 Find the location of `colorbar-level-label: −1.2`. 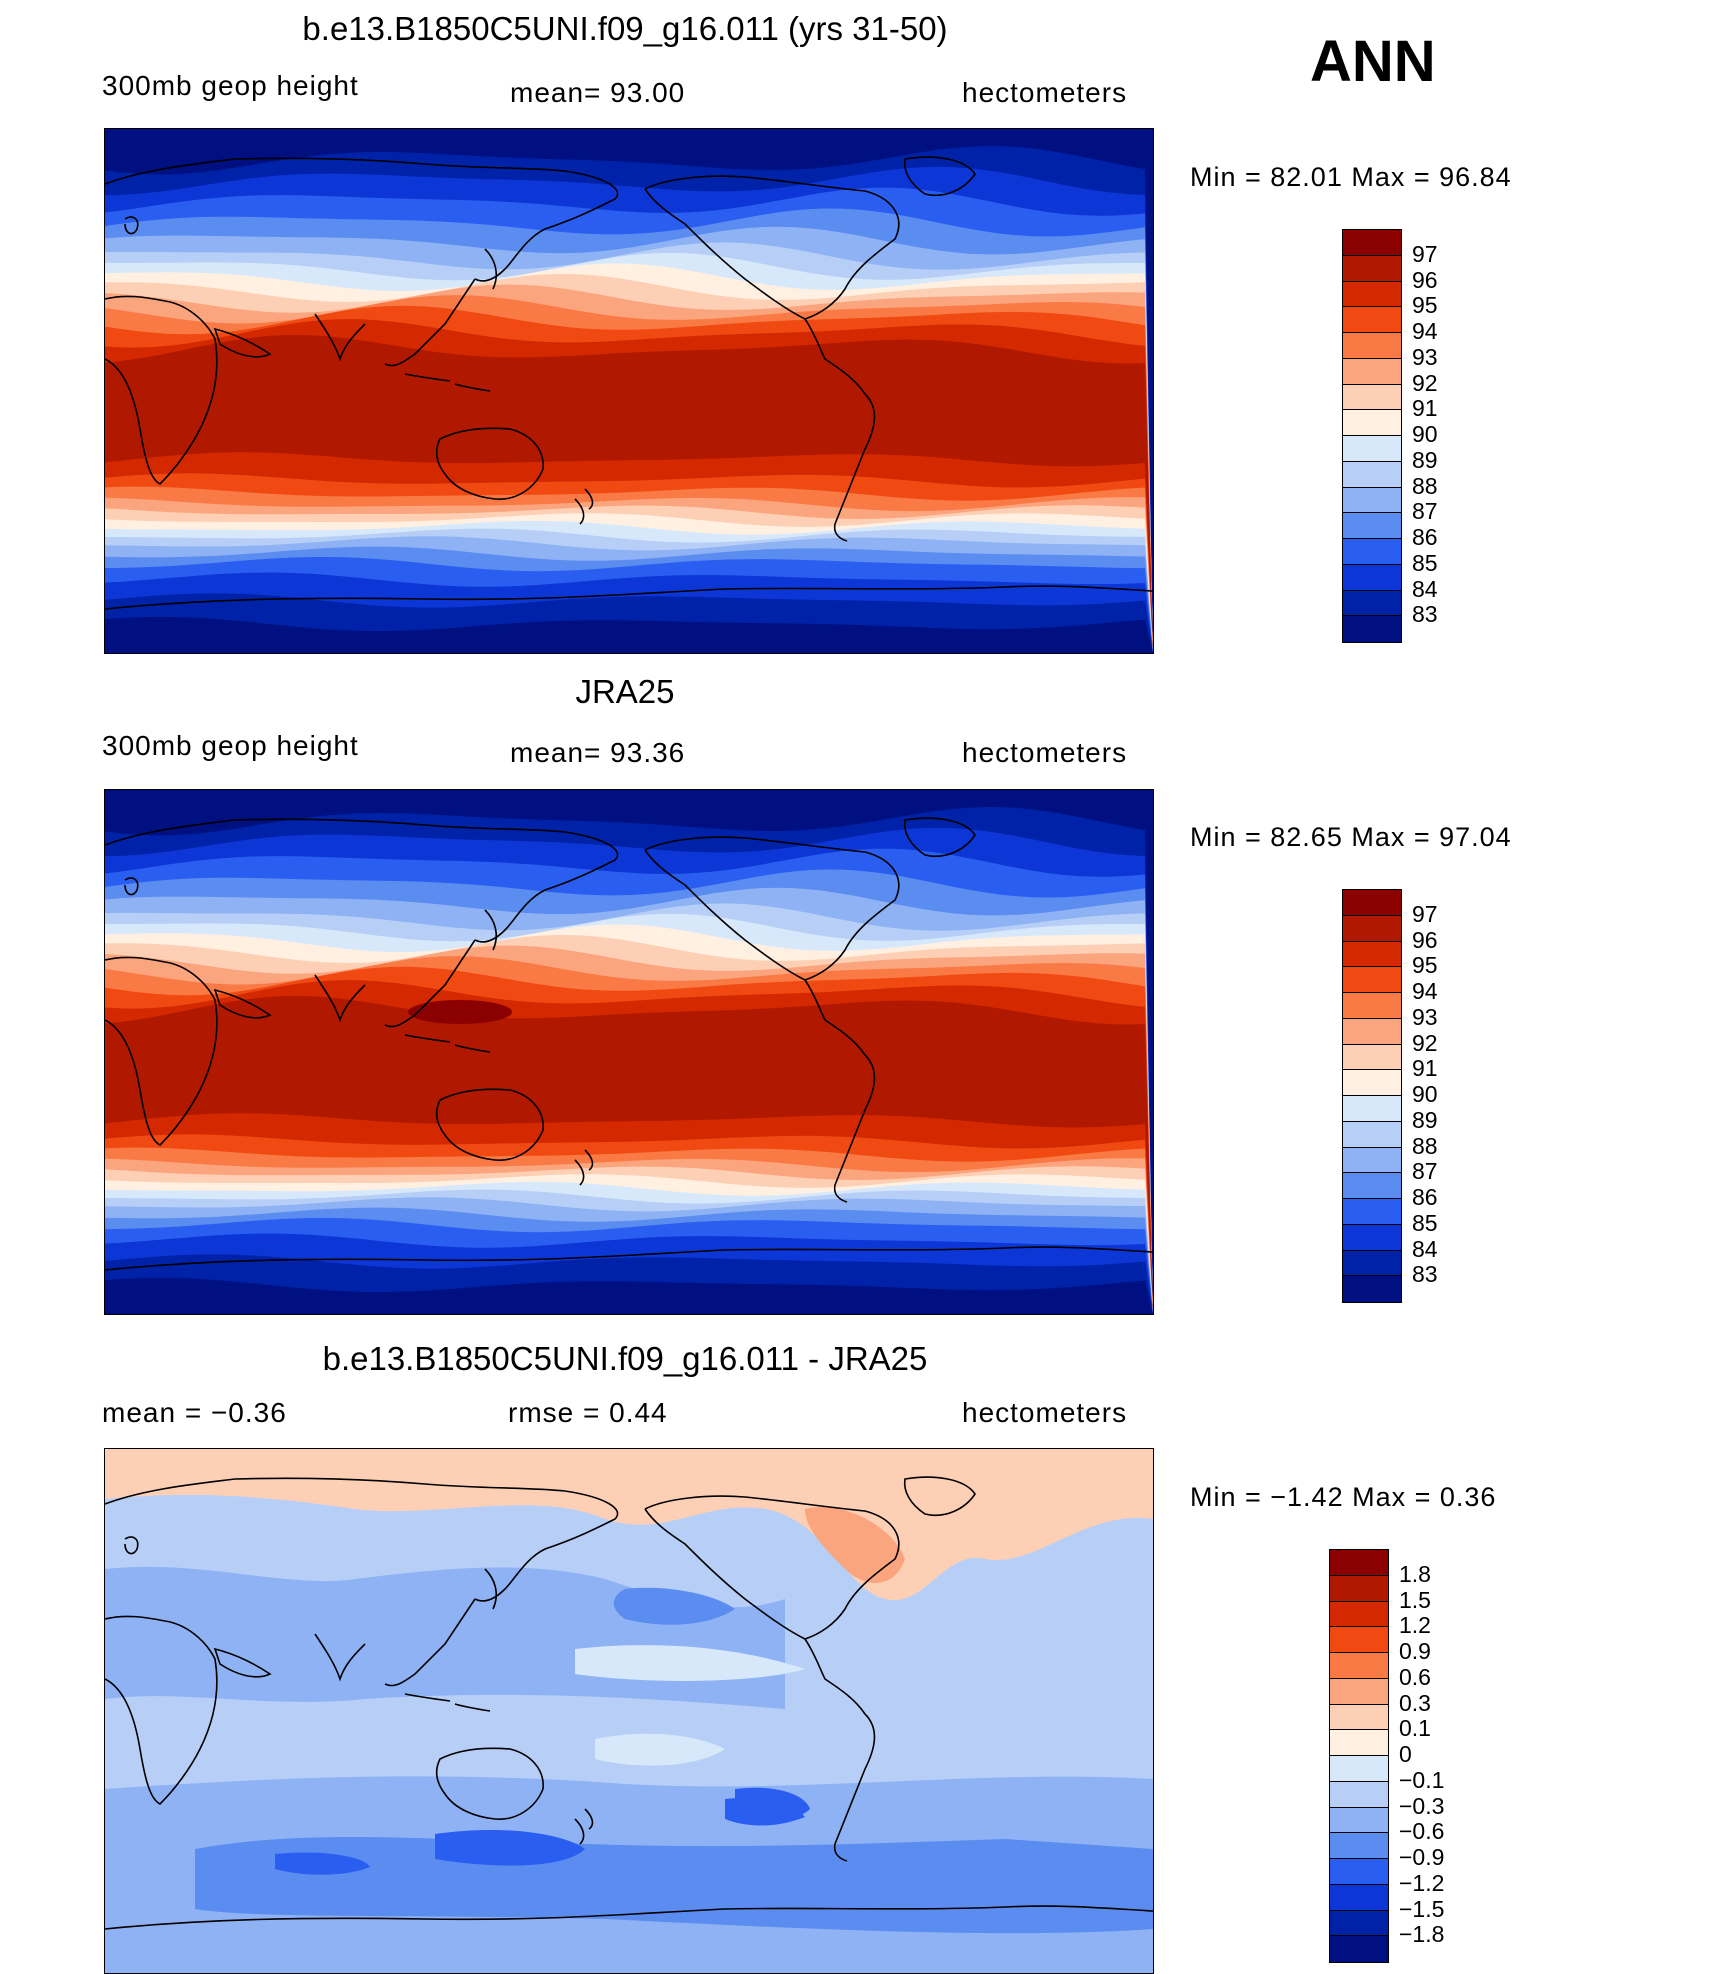

colorbar-level-label: −1.2 is located at coordinates (1422, 1882).